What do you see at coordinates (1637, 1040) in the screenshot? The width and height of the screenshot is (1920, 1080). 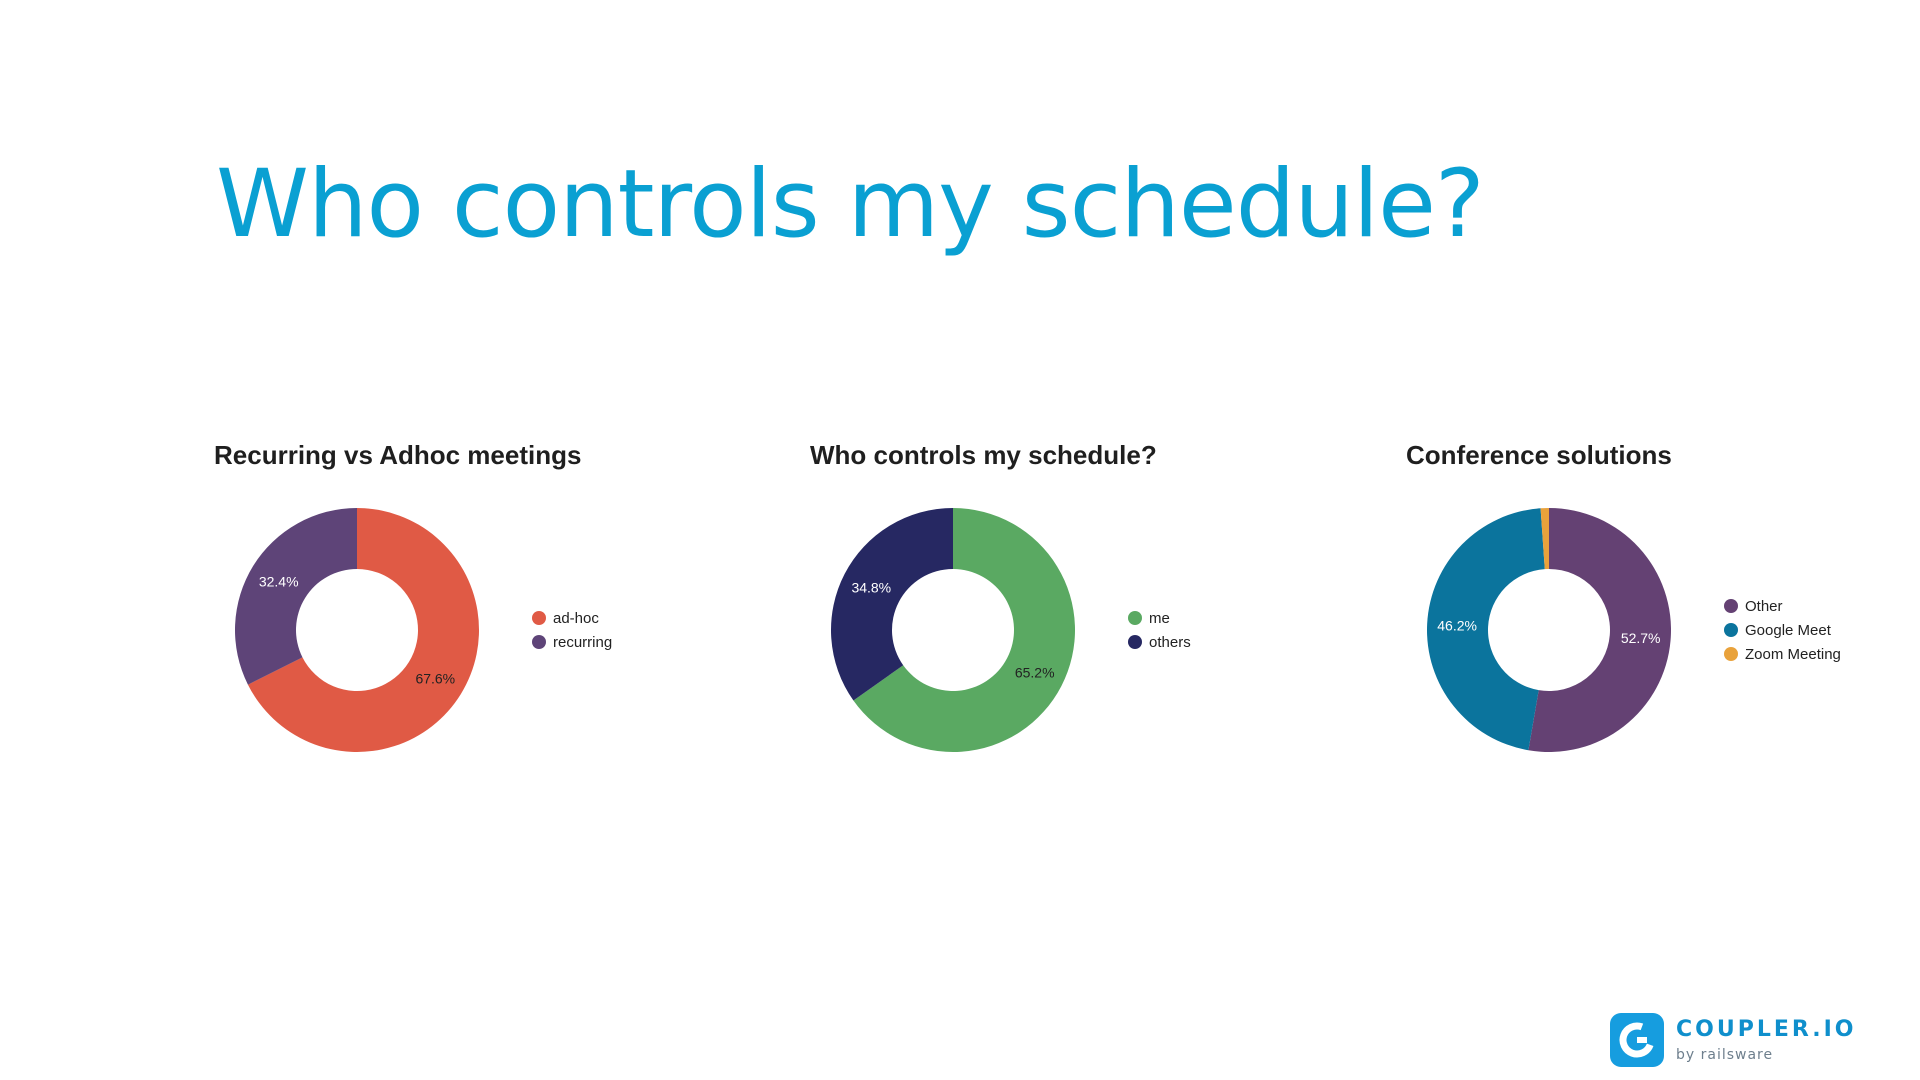 I see `coupler-logo-icon` at bounding box center [1637, 1040].